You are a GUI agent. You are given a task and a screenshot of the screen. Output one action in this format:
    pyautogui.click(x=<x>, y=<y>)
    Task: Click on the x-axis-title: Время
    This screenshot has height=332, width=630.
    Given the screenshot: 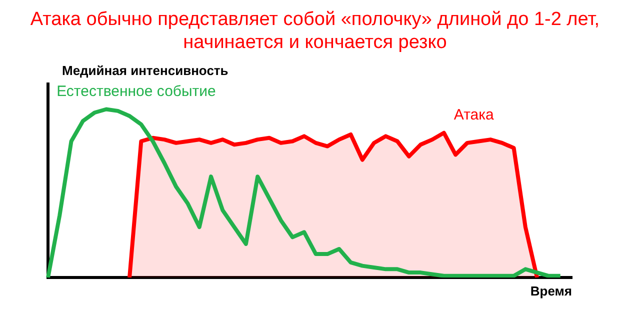 What is the action you would take?
    pyautogui.click(x=551, y=291)
    